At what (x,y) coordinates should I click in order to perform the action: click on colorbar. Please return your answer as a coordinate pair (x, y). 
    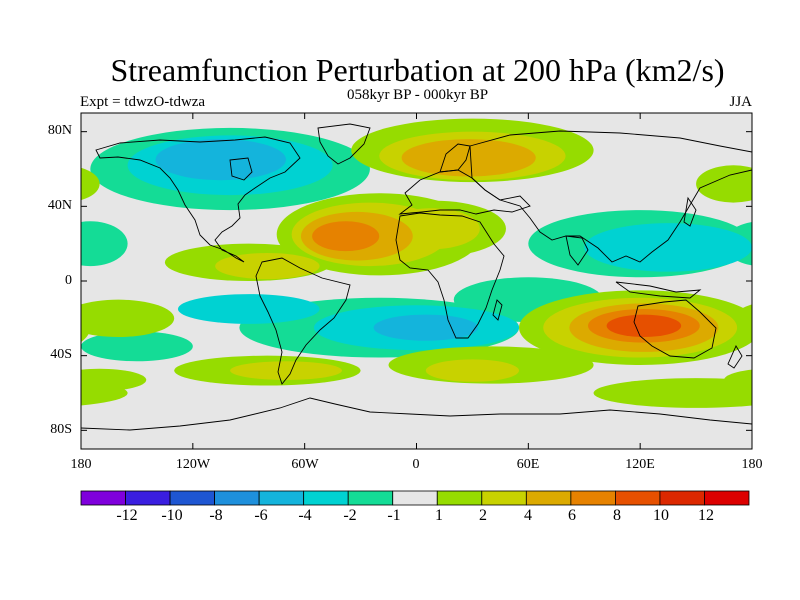
    Looking at the image, I should click on (415, 498).